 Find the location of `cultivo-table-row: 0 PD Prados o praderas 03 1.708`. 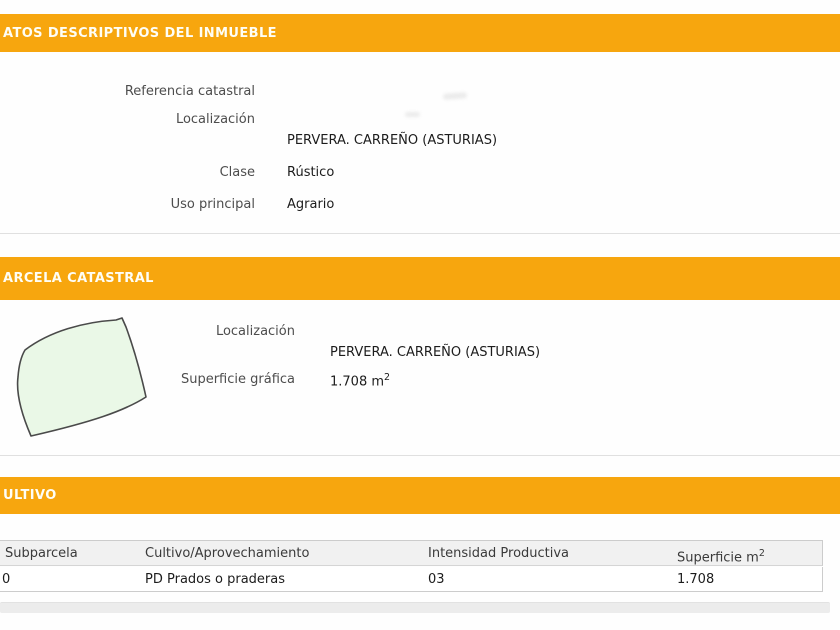

cultivo-table-row: 0 PD Prados o praderas 03 1.708 is located at coordinates (411, 579).